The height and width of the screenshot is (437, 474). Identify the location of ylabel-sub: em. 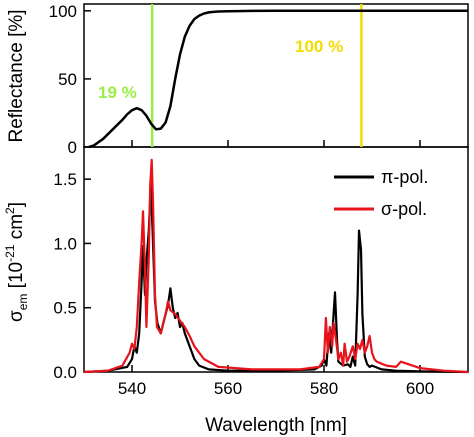
(23, 302).